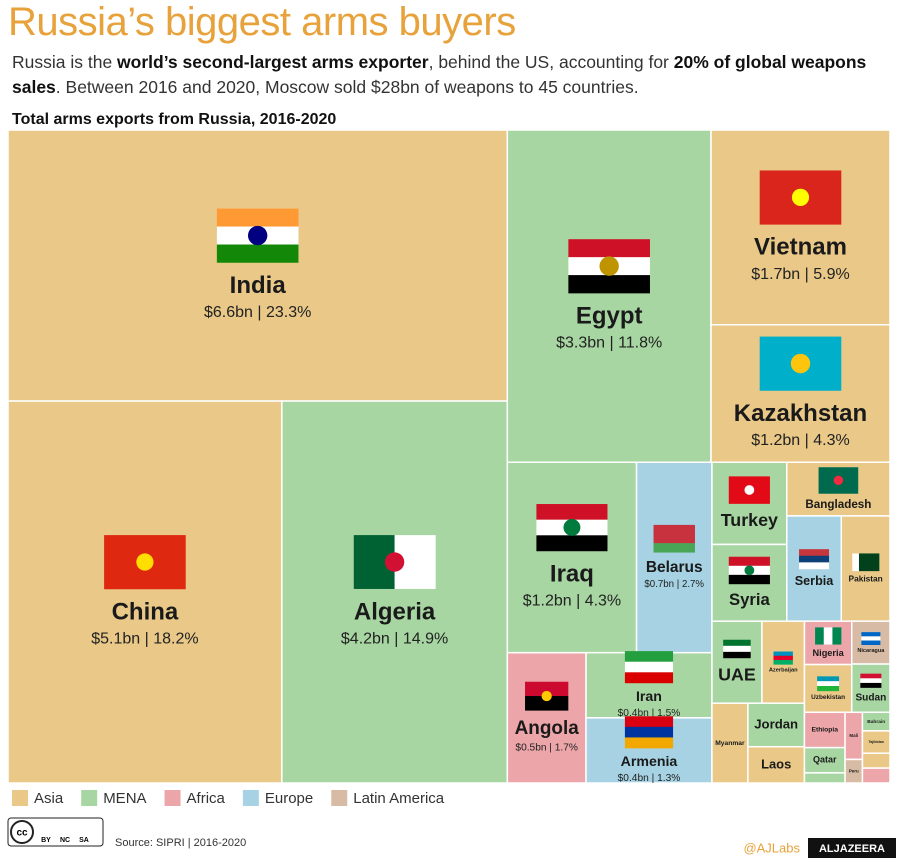 The height and width of the screenshot is (865, 900). What do you see at coordinates (609, 343) in the screenshot?
I see `tile-value-label: $3.3bn | 11.8%` at bounding box center [609, 343].